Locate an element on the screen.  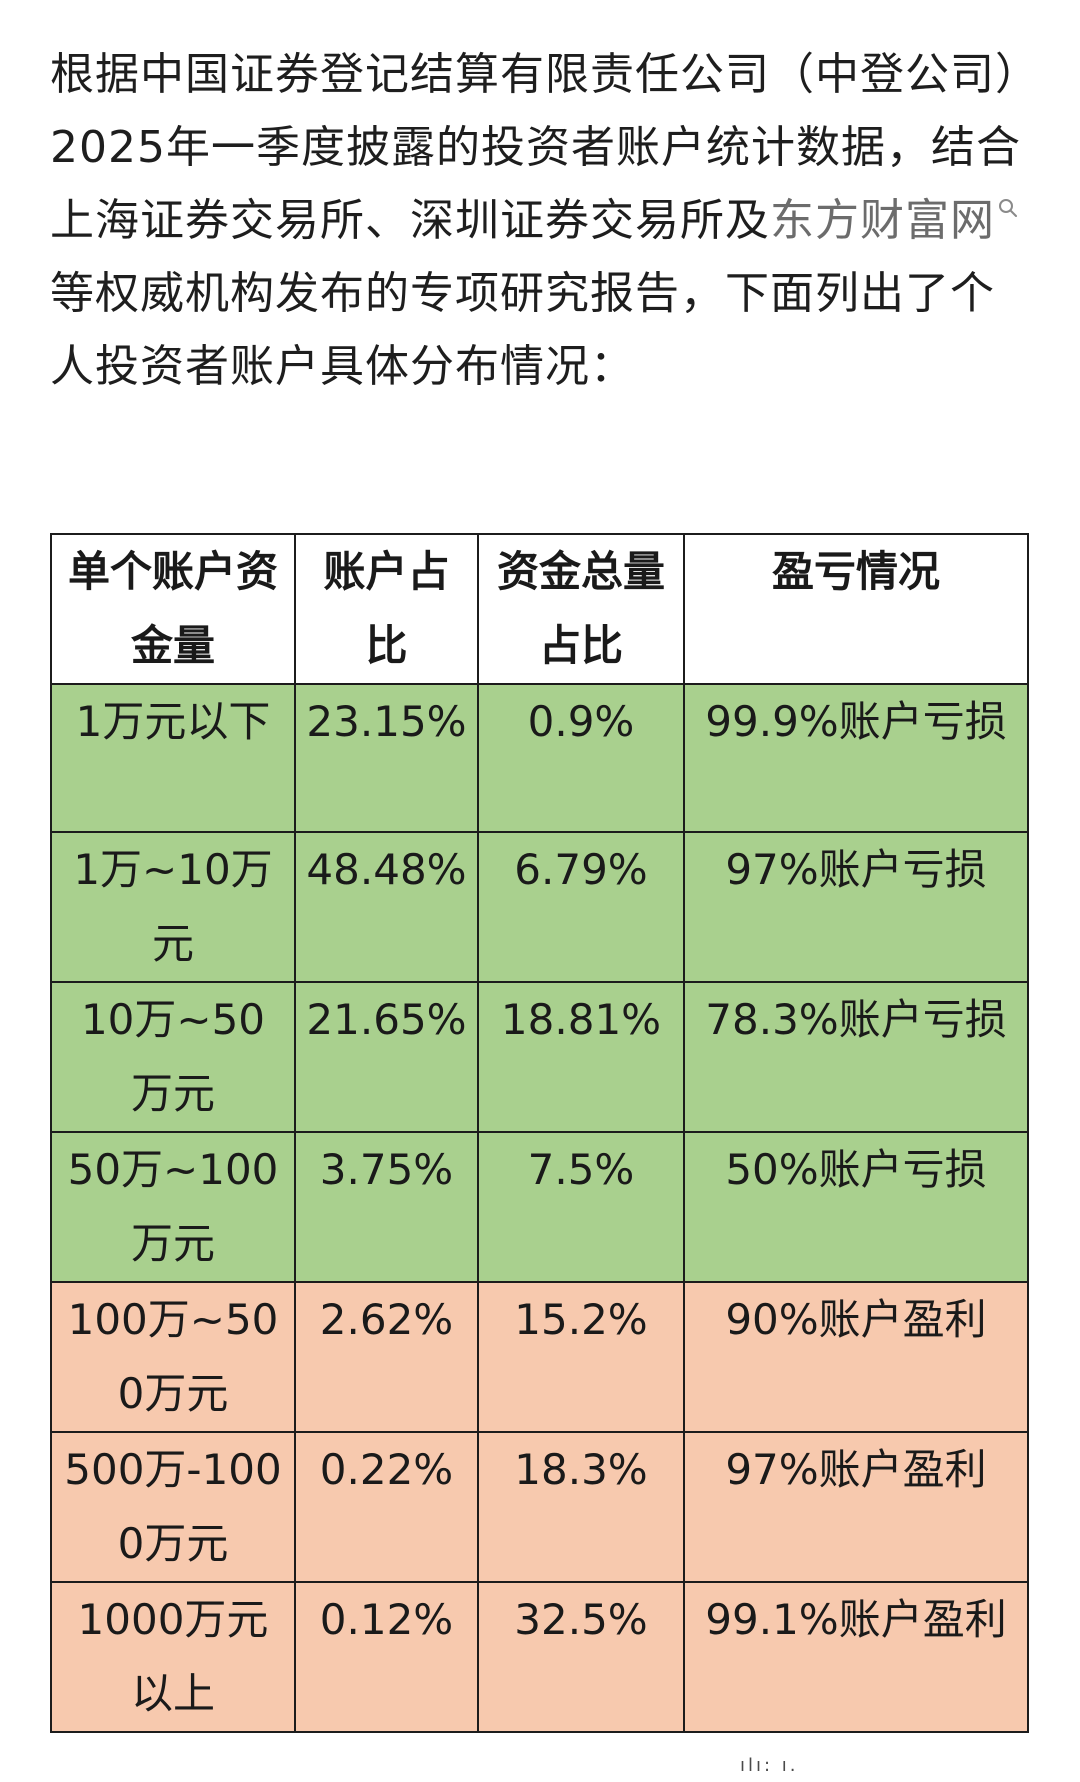
cell-profit-loss: 97%账户亏损 is located at coordinates (856, 907).